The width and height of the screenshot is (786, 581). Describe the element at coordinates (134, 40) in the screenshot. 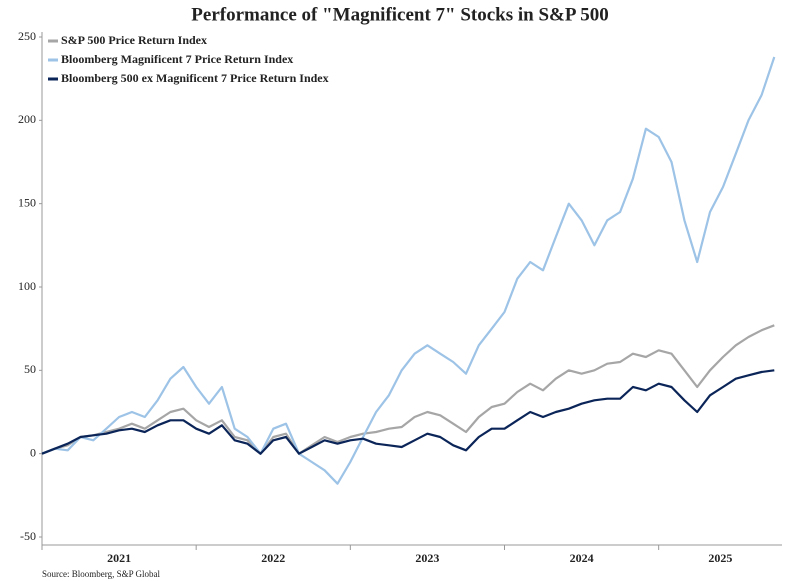

I see `legend-label: S&P 500 Price Return Index` at that location.